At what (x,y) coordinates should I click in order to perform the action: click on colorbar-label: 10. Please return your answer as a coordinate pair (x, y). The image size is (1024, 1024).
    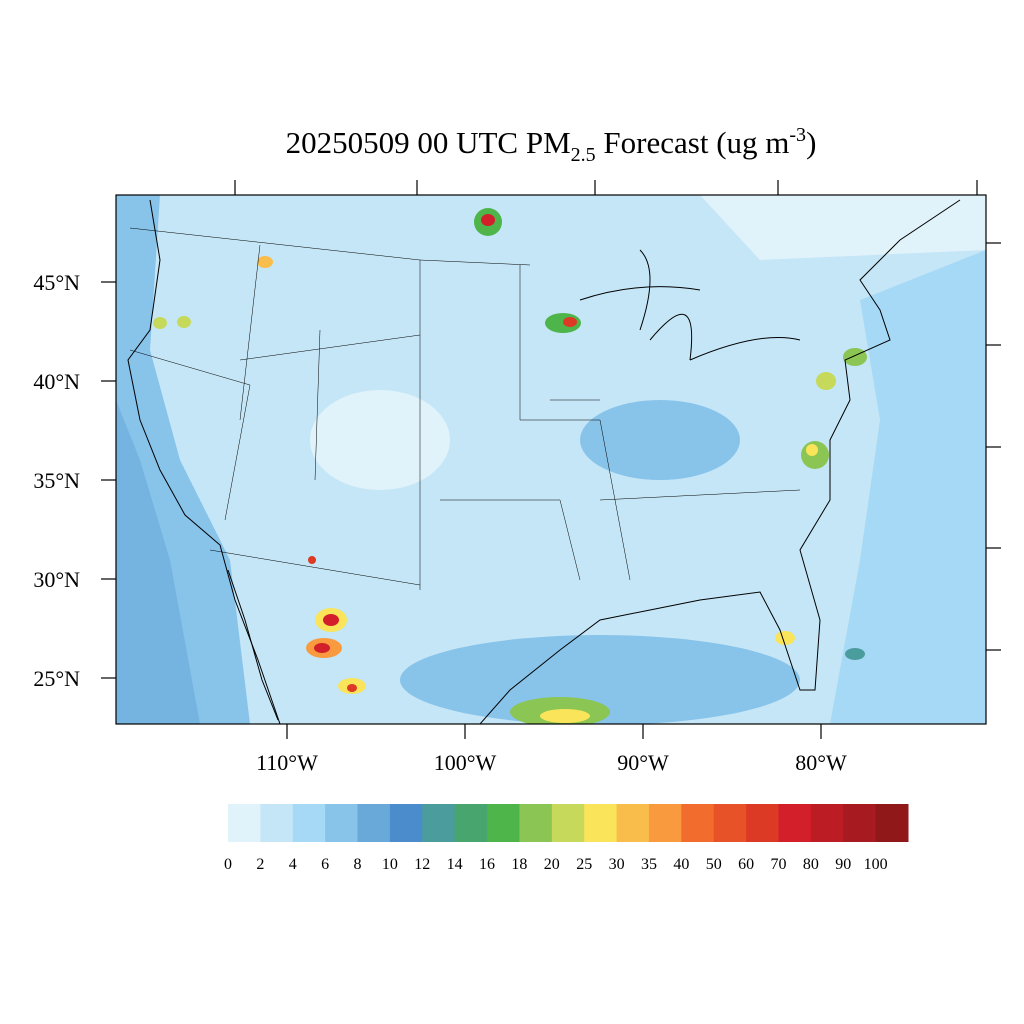
    Looking at the image, I should click on (390, 864).